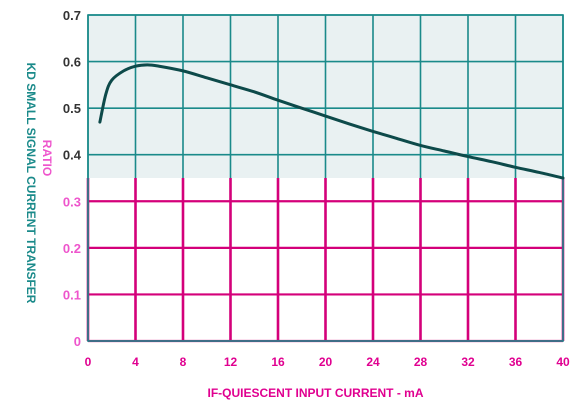 The height and width of the screenshot is (405, 579). Describe the element at coordinates (88, 362) in the screenshot. I see `x-tick-label: 0` at that location.